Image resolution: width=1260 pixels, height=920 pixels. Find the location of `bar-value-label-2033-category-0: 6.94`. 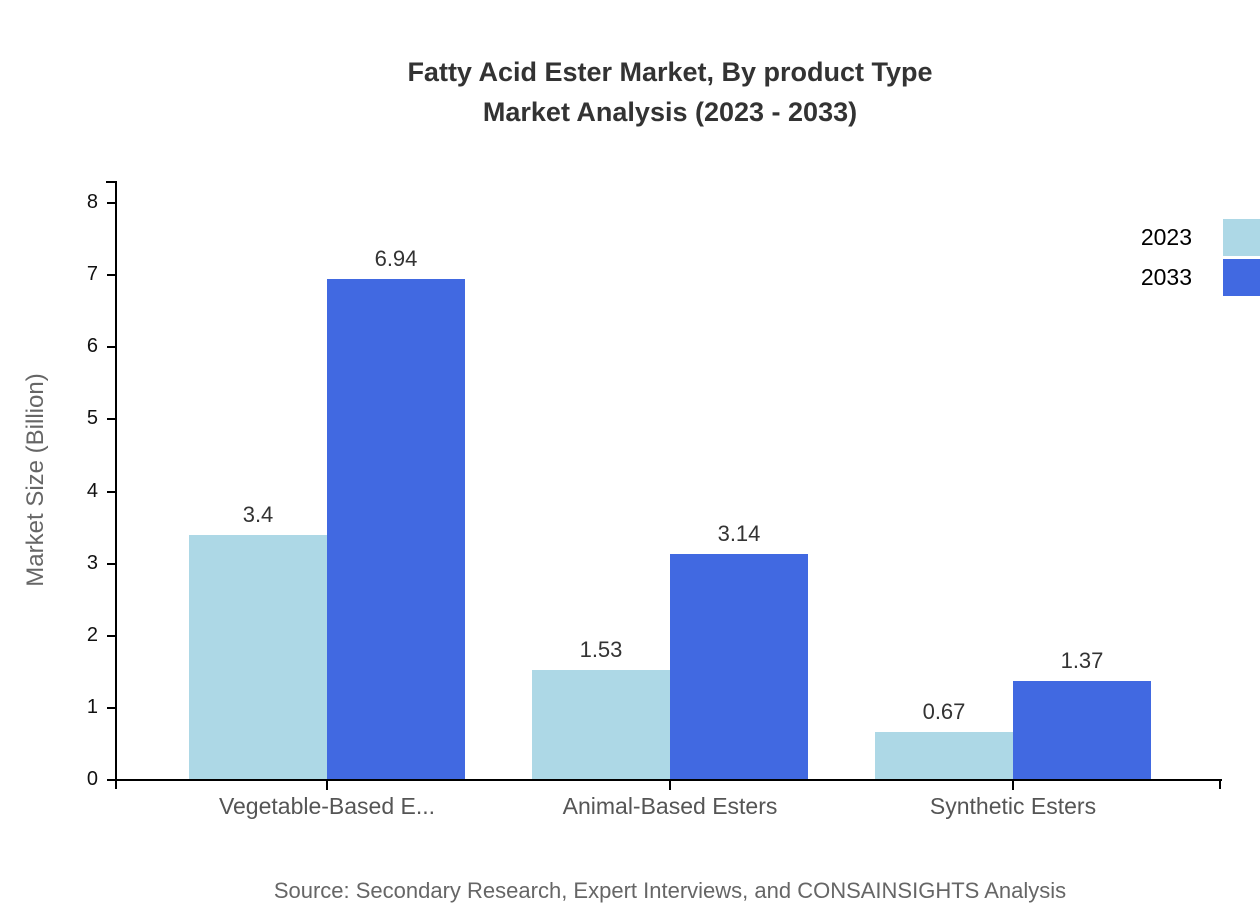

bar-value-label-2033-category-0: 6.94 is located at coordinates (396, 259).